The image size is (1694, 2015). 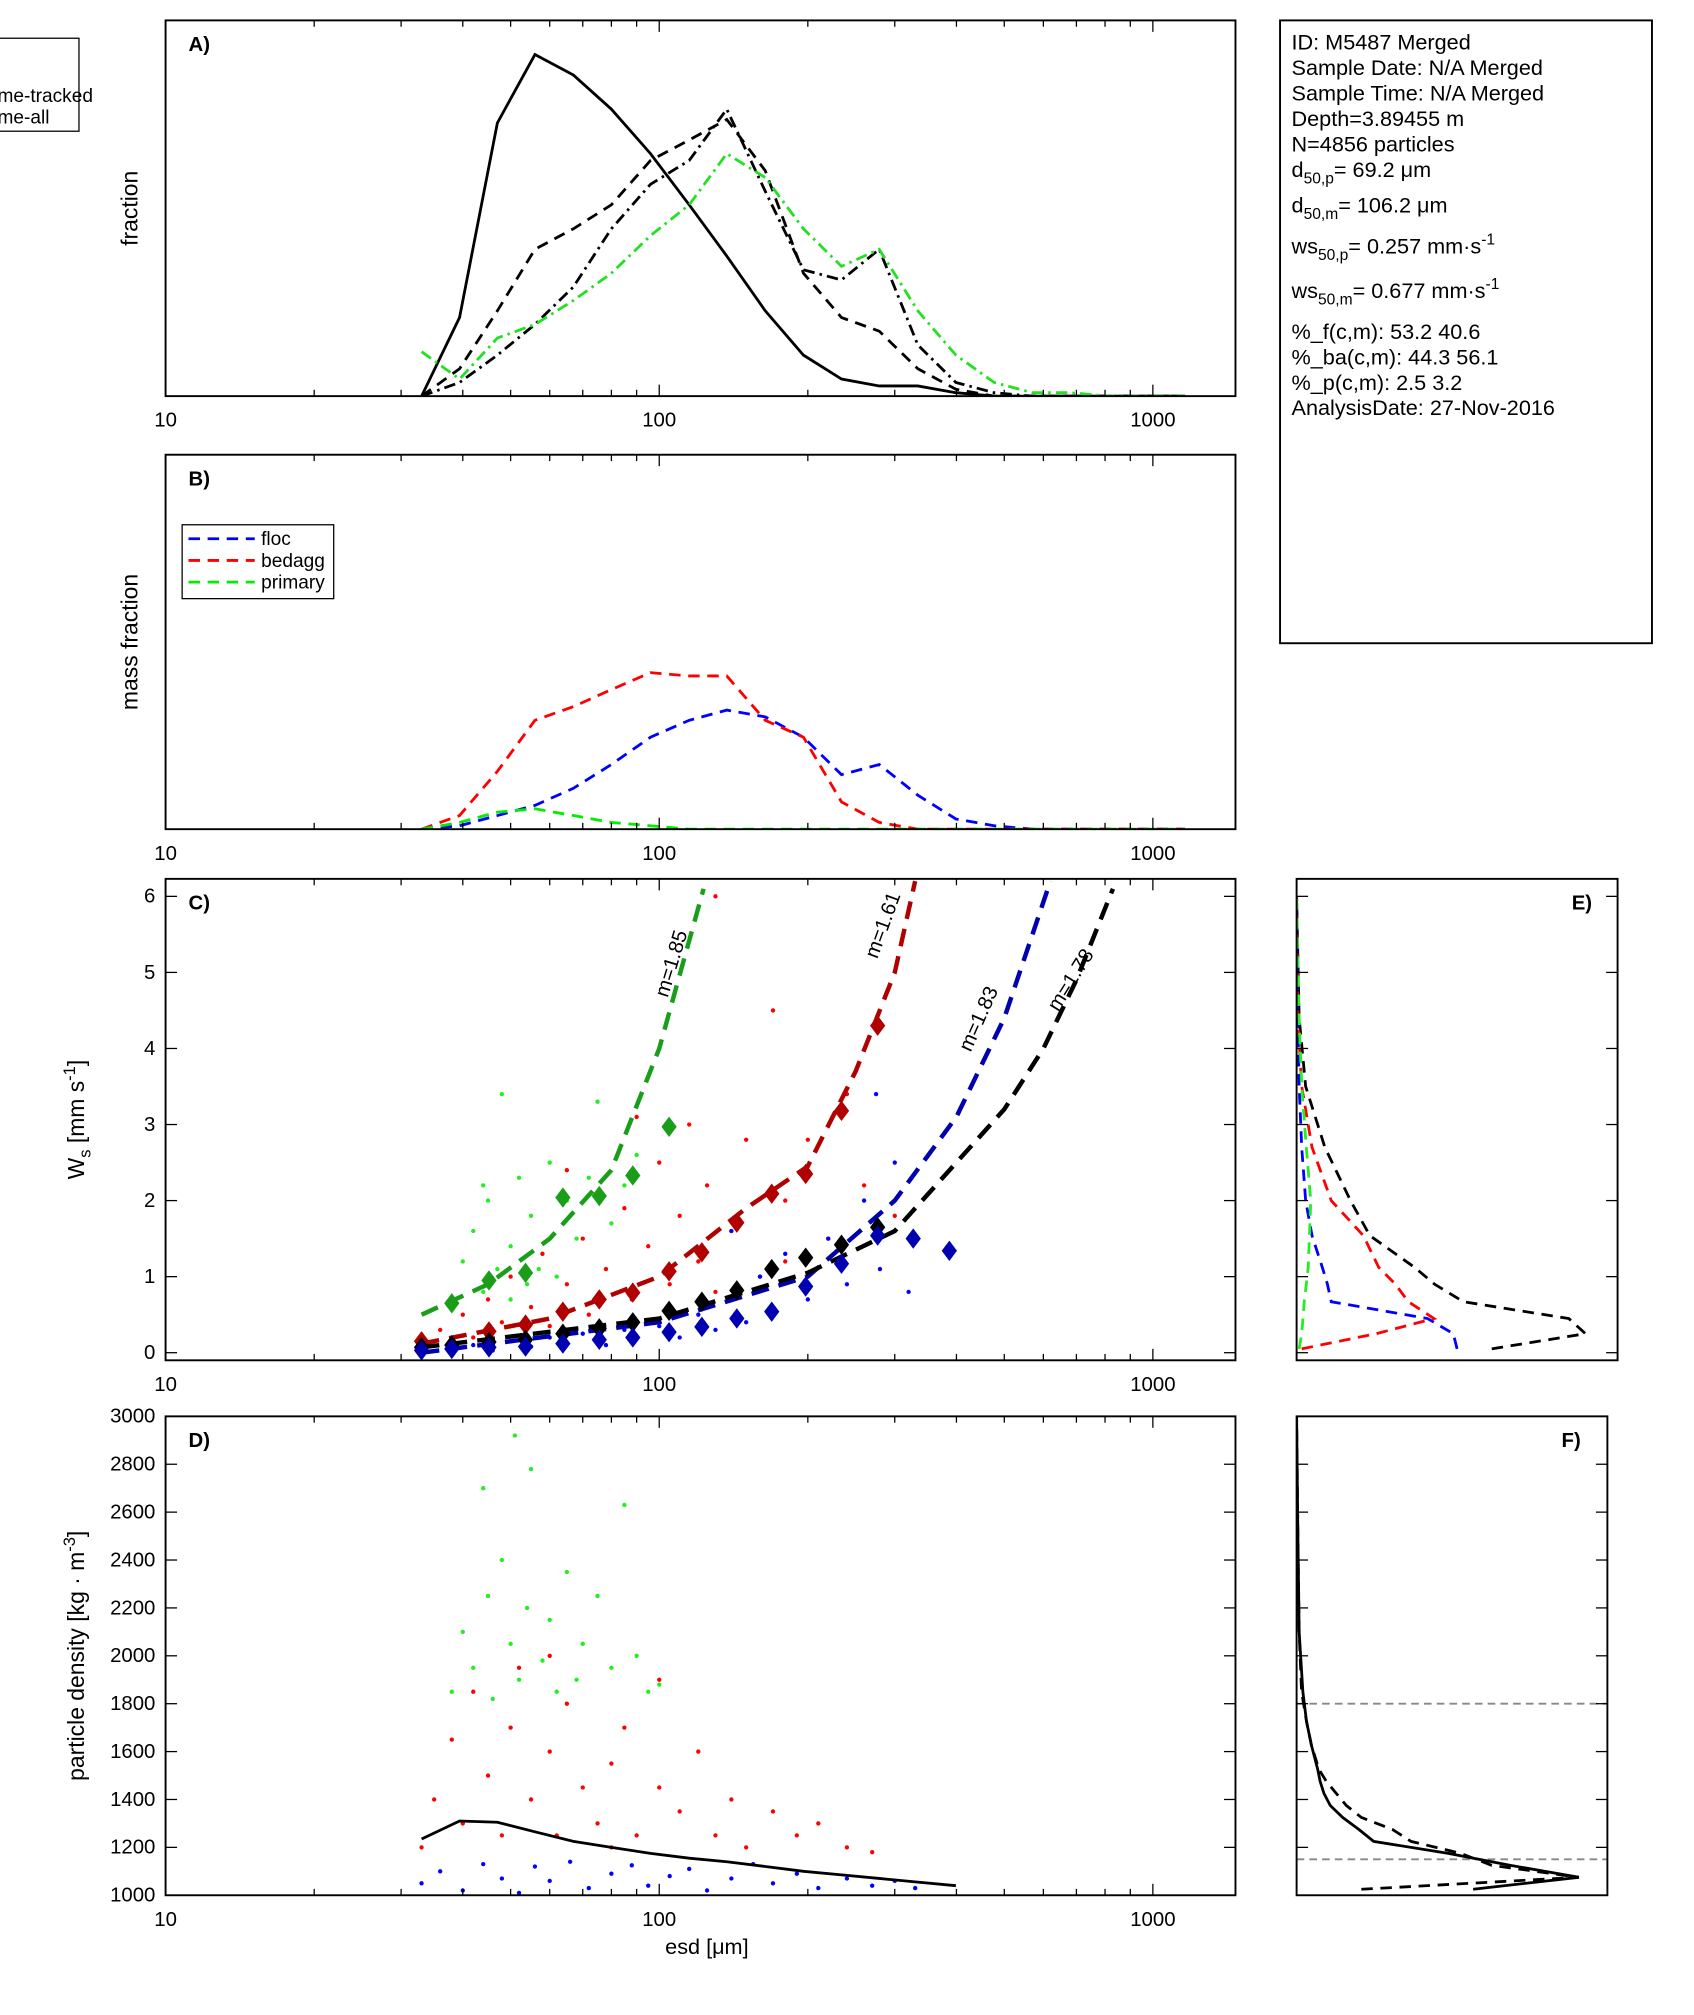 I want to click on text-part: Sample Time: N/A Merged, so click(x=1418, y=93).